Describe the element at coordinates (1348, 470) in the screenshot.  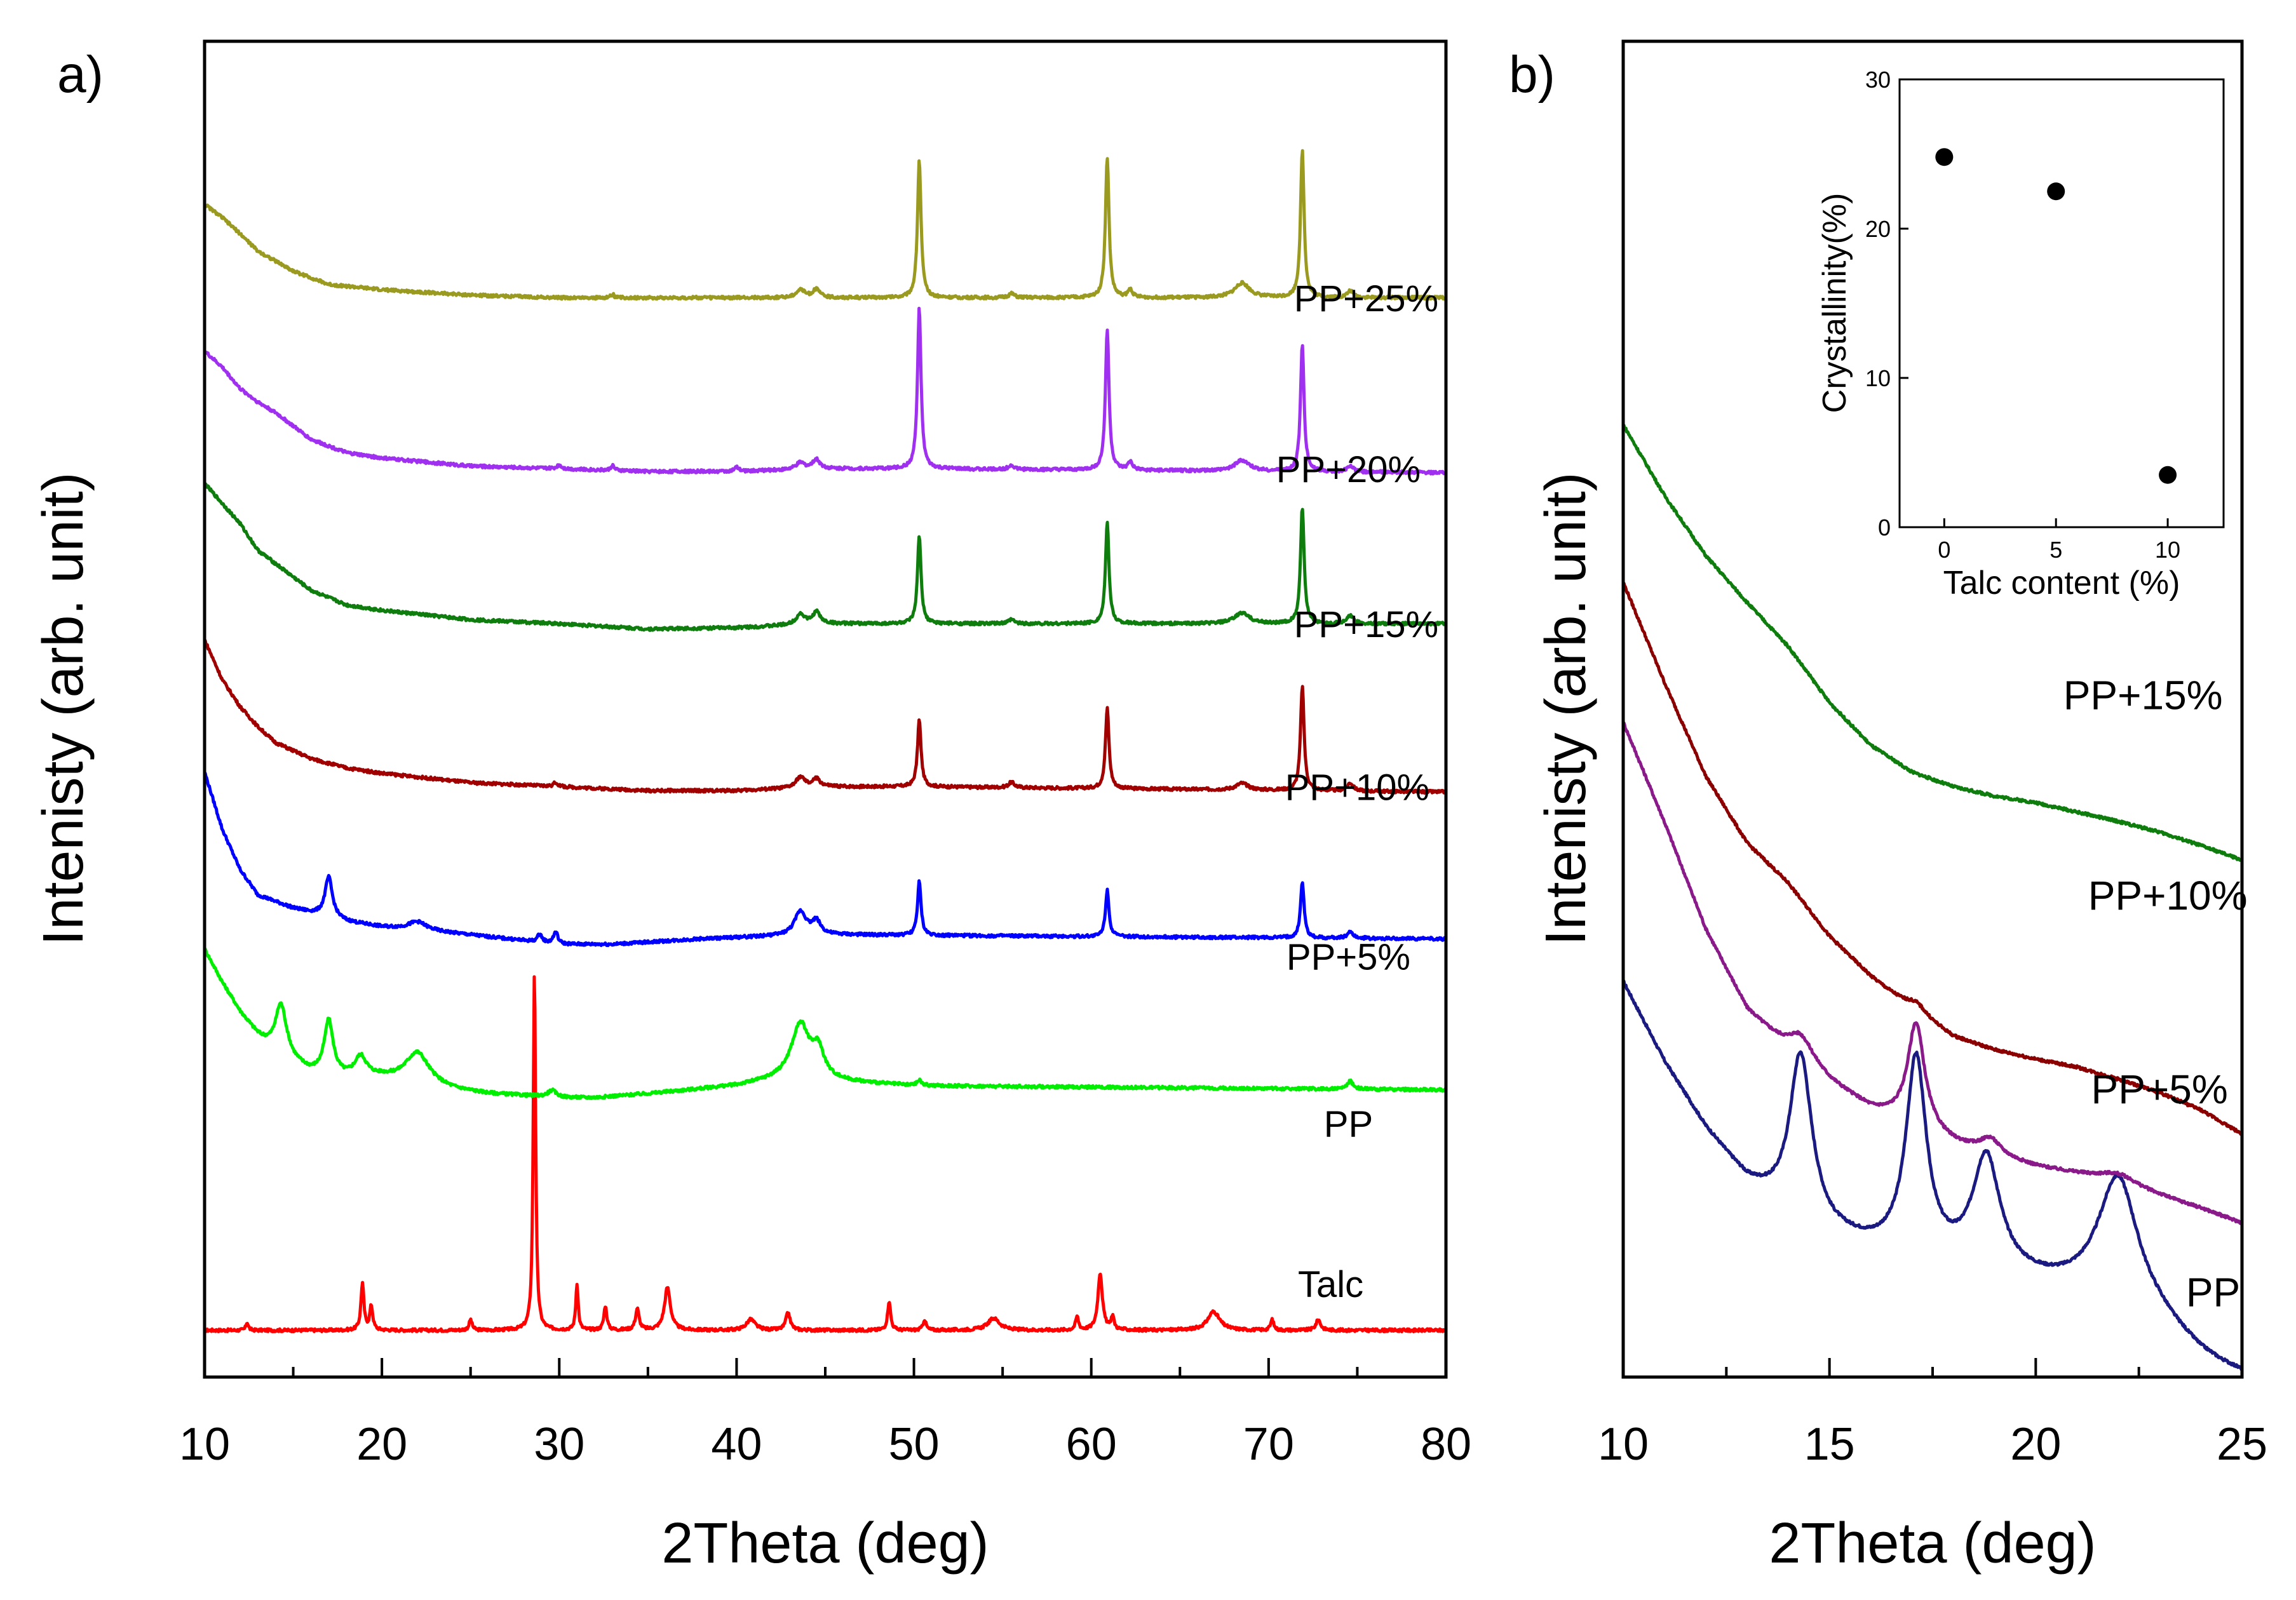
I see `panel-a-label-pp-20pct: PP+20%` at that location.